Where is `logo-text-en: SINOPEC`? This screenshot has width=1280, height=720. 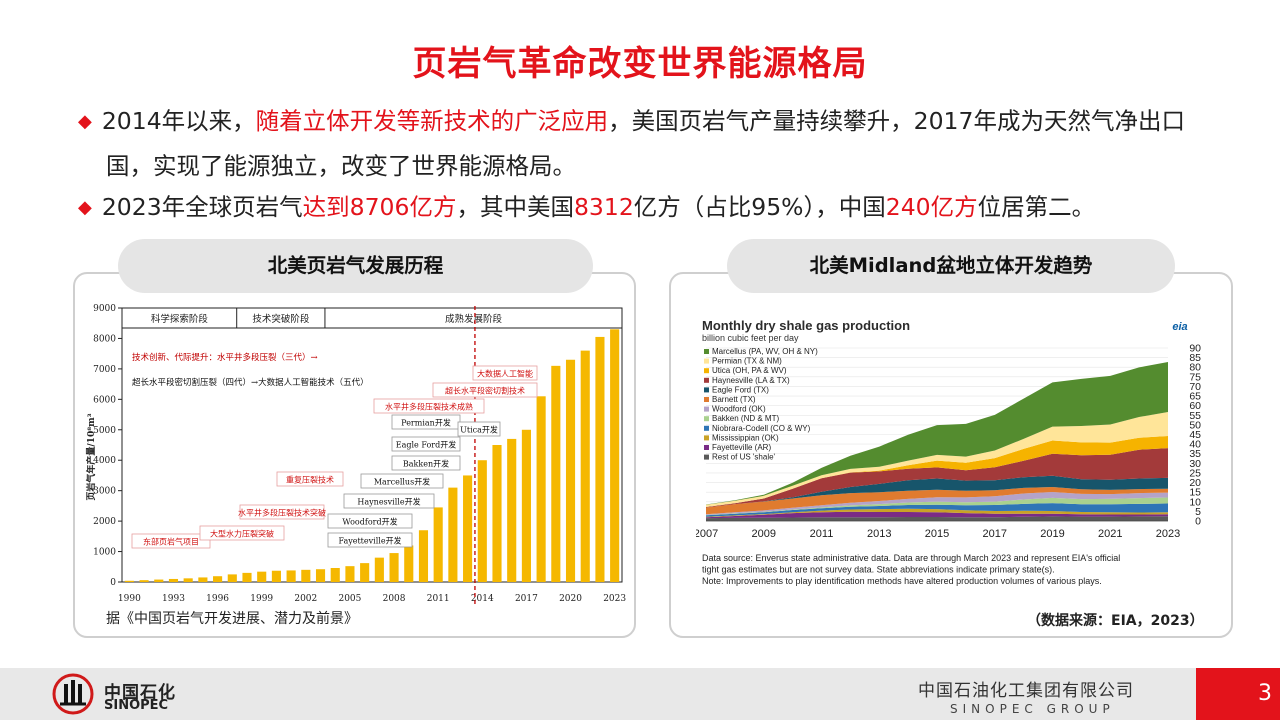 logo-text-en: SINOPEC is located at coordinates (136, 705).